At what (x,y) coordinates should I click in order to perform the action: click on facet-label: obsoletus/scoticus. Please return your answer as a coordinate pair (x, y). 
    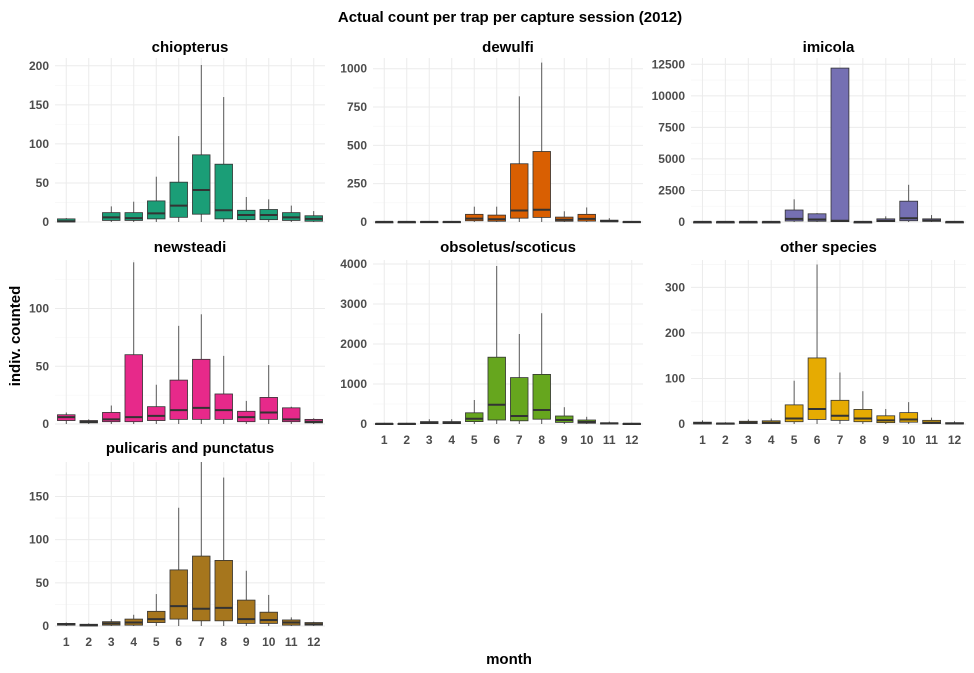
    Looking at the image, I should click on (508, 247).